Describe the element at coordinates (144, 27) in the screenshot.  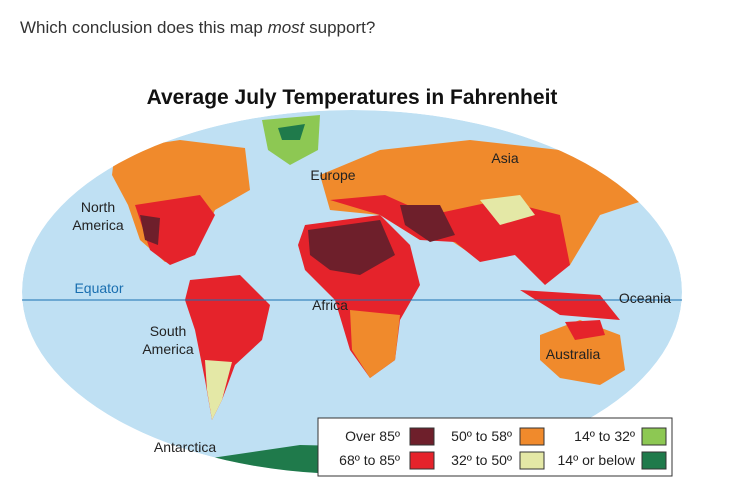
I see `question-text: Which conclusion does this map` at that location.